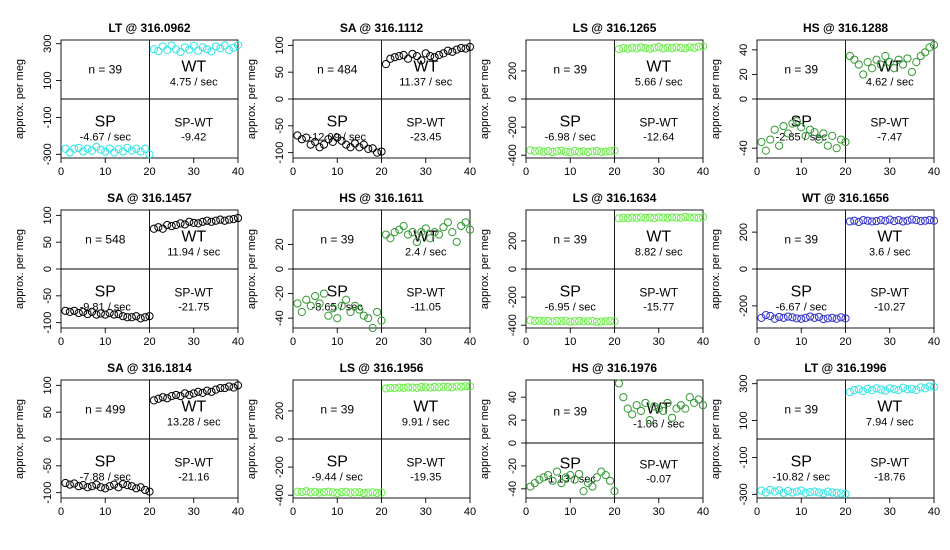  Describe the element at coordinates (149, 28) in the screenshot. I see `panel-title: LT @ 316.0962` at that location.